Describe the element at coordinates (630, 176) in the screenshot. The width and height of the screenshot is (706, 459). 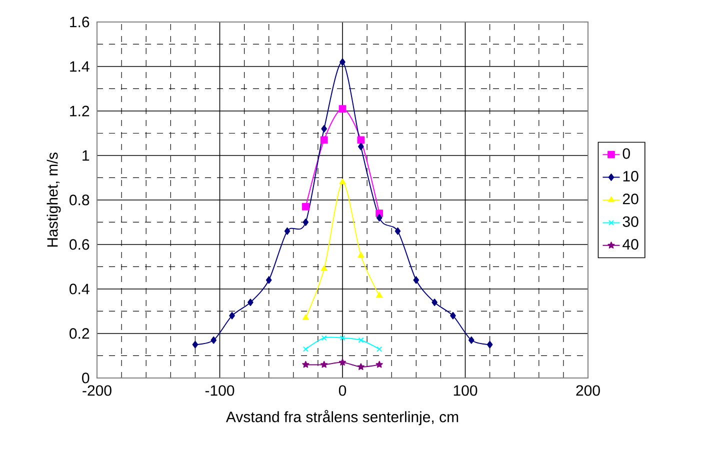
I see `legend-label: 10` at that location.